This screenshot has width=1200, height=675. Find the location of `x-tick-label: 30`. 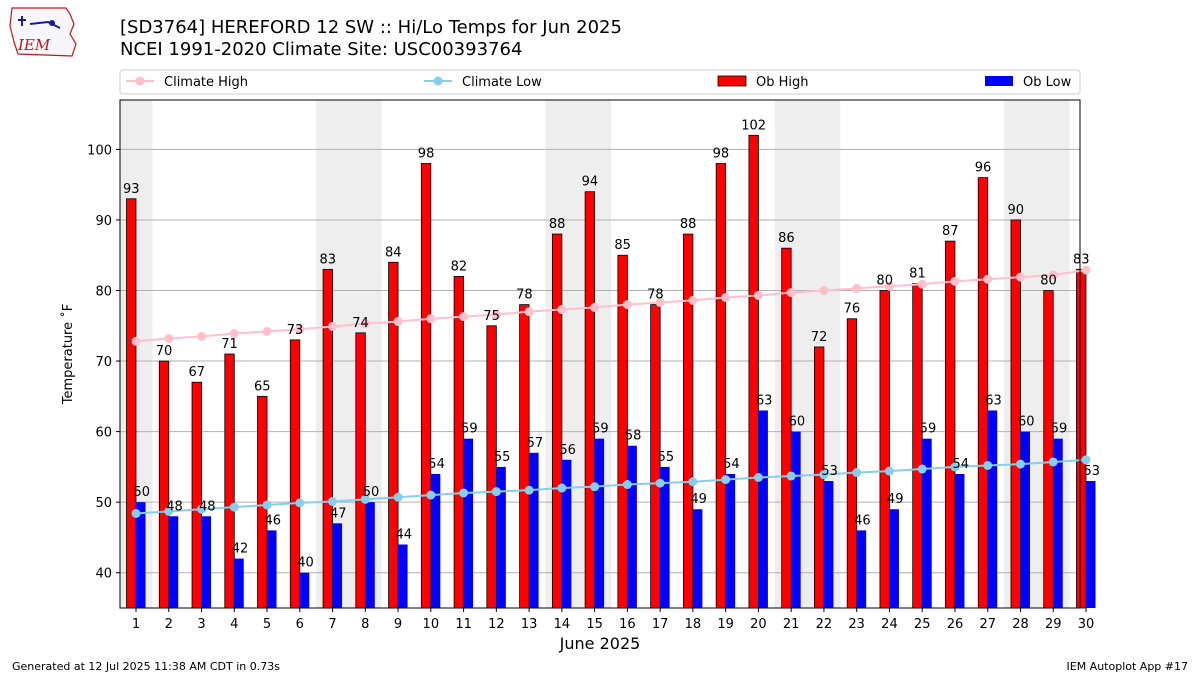

x-tick-label: 30 is located at coordinates (1086, 624).